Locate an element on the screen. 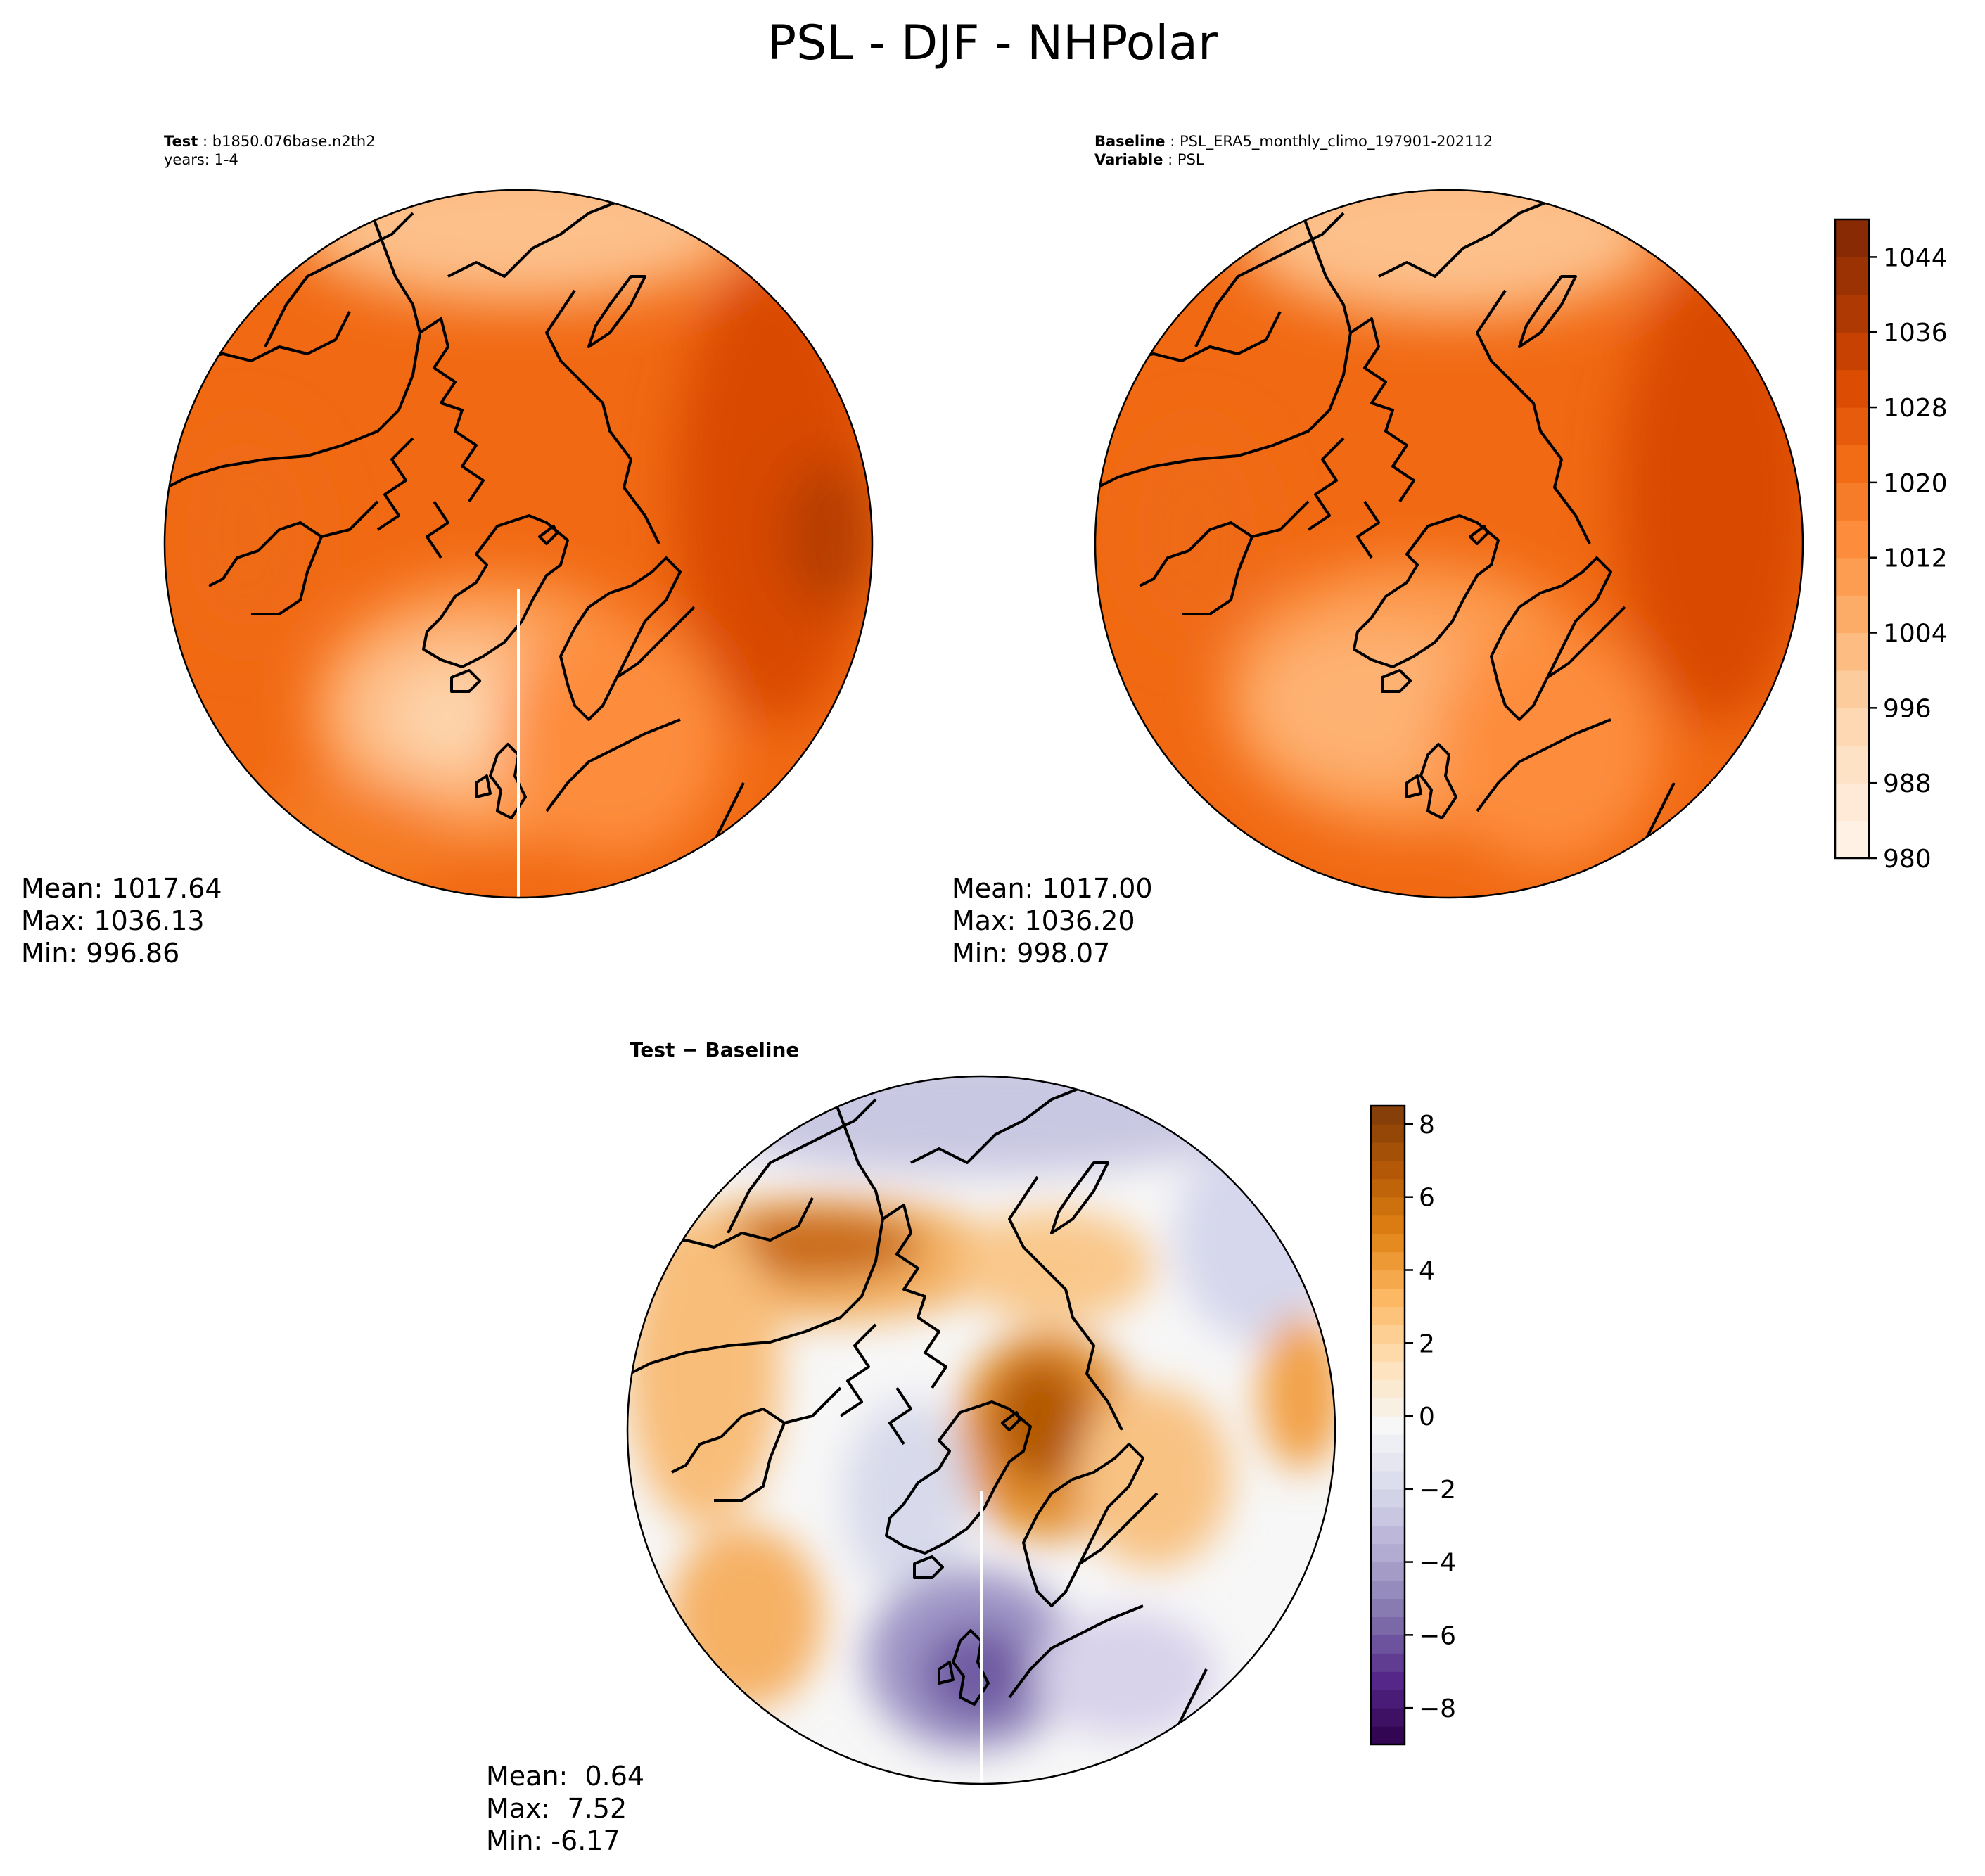 The image size is (1985, 1876). diff-map is located at coordinates (981, 1430).